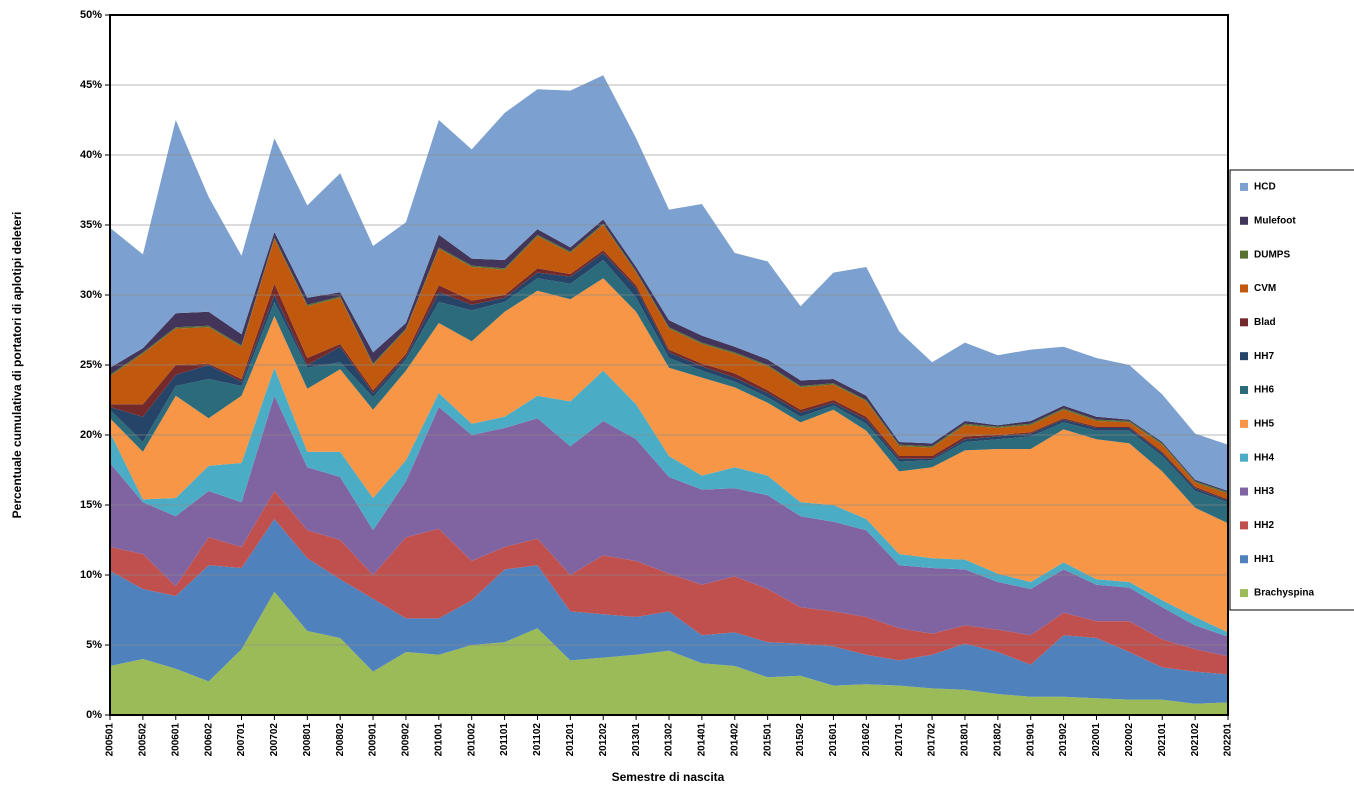 The height and width of the screenshot is (789, 1354). What do you see at coordinates (175, 740) in the screenshot?
I see `x-tick-label: 200601` at bounding box center [175, 740].